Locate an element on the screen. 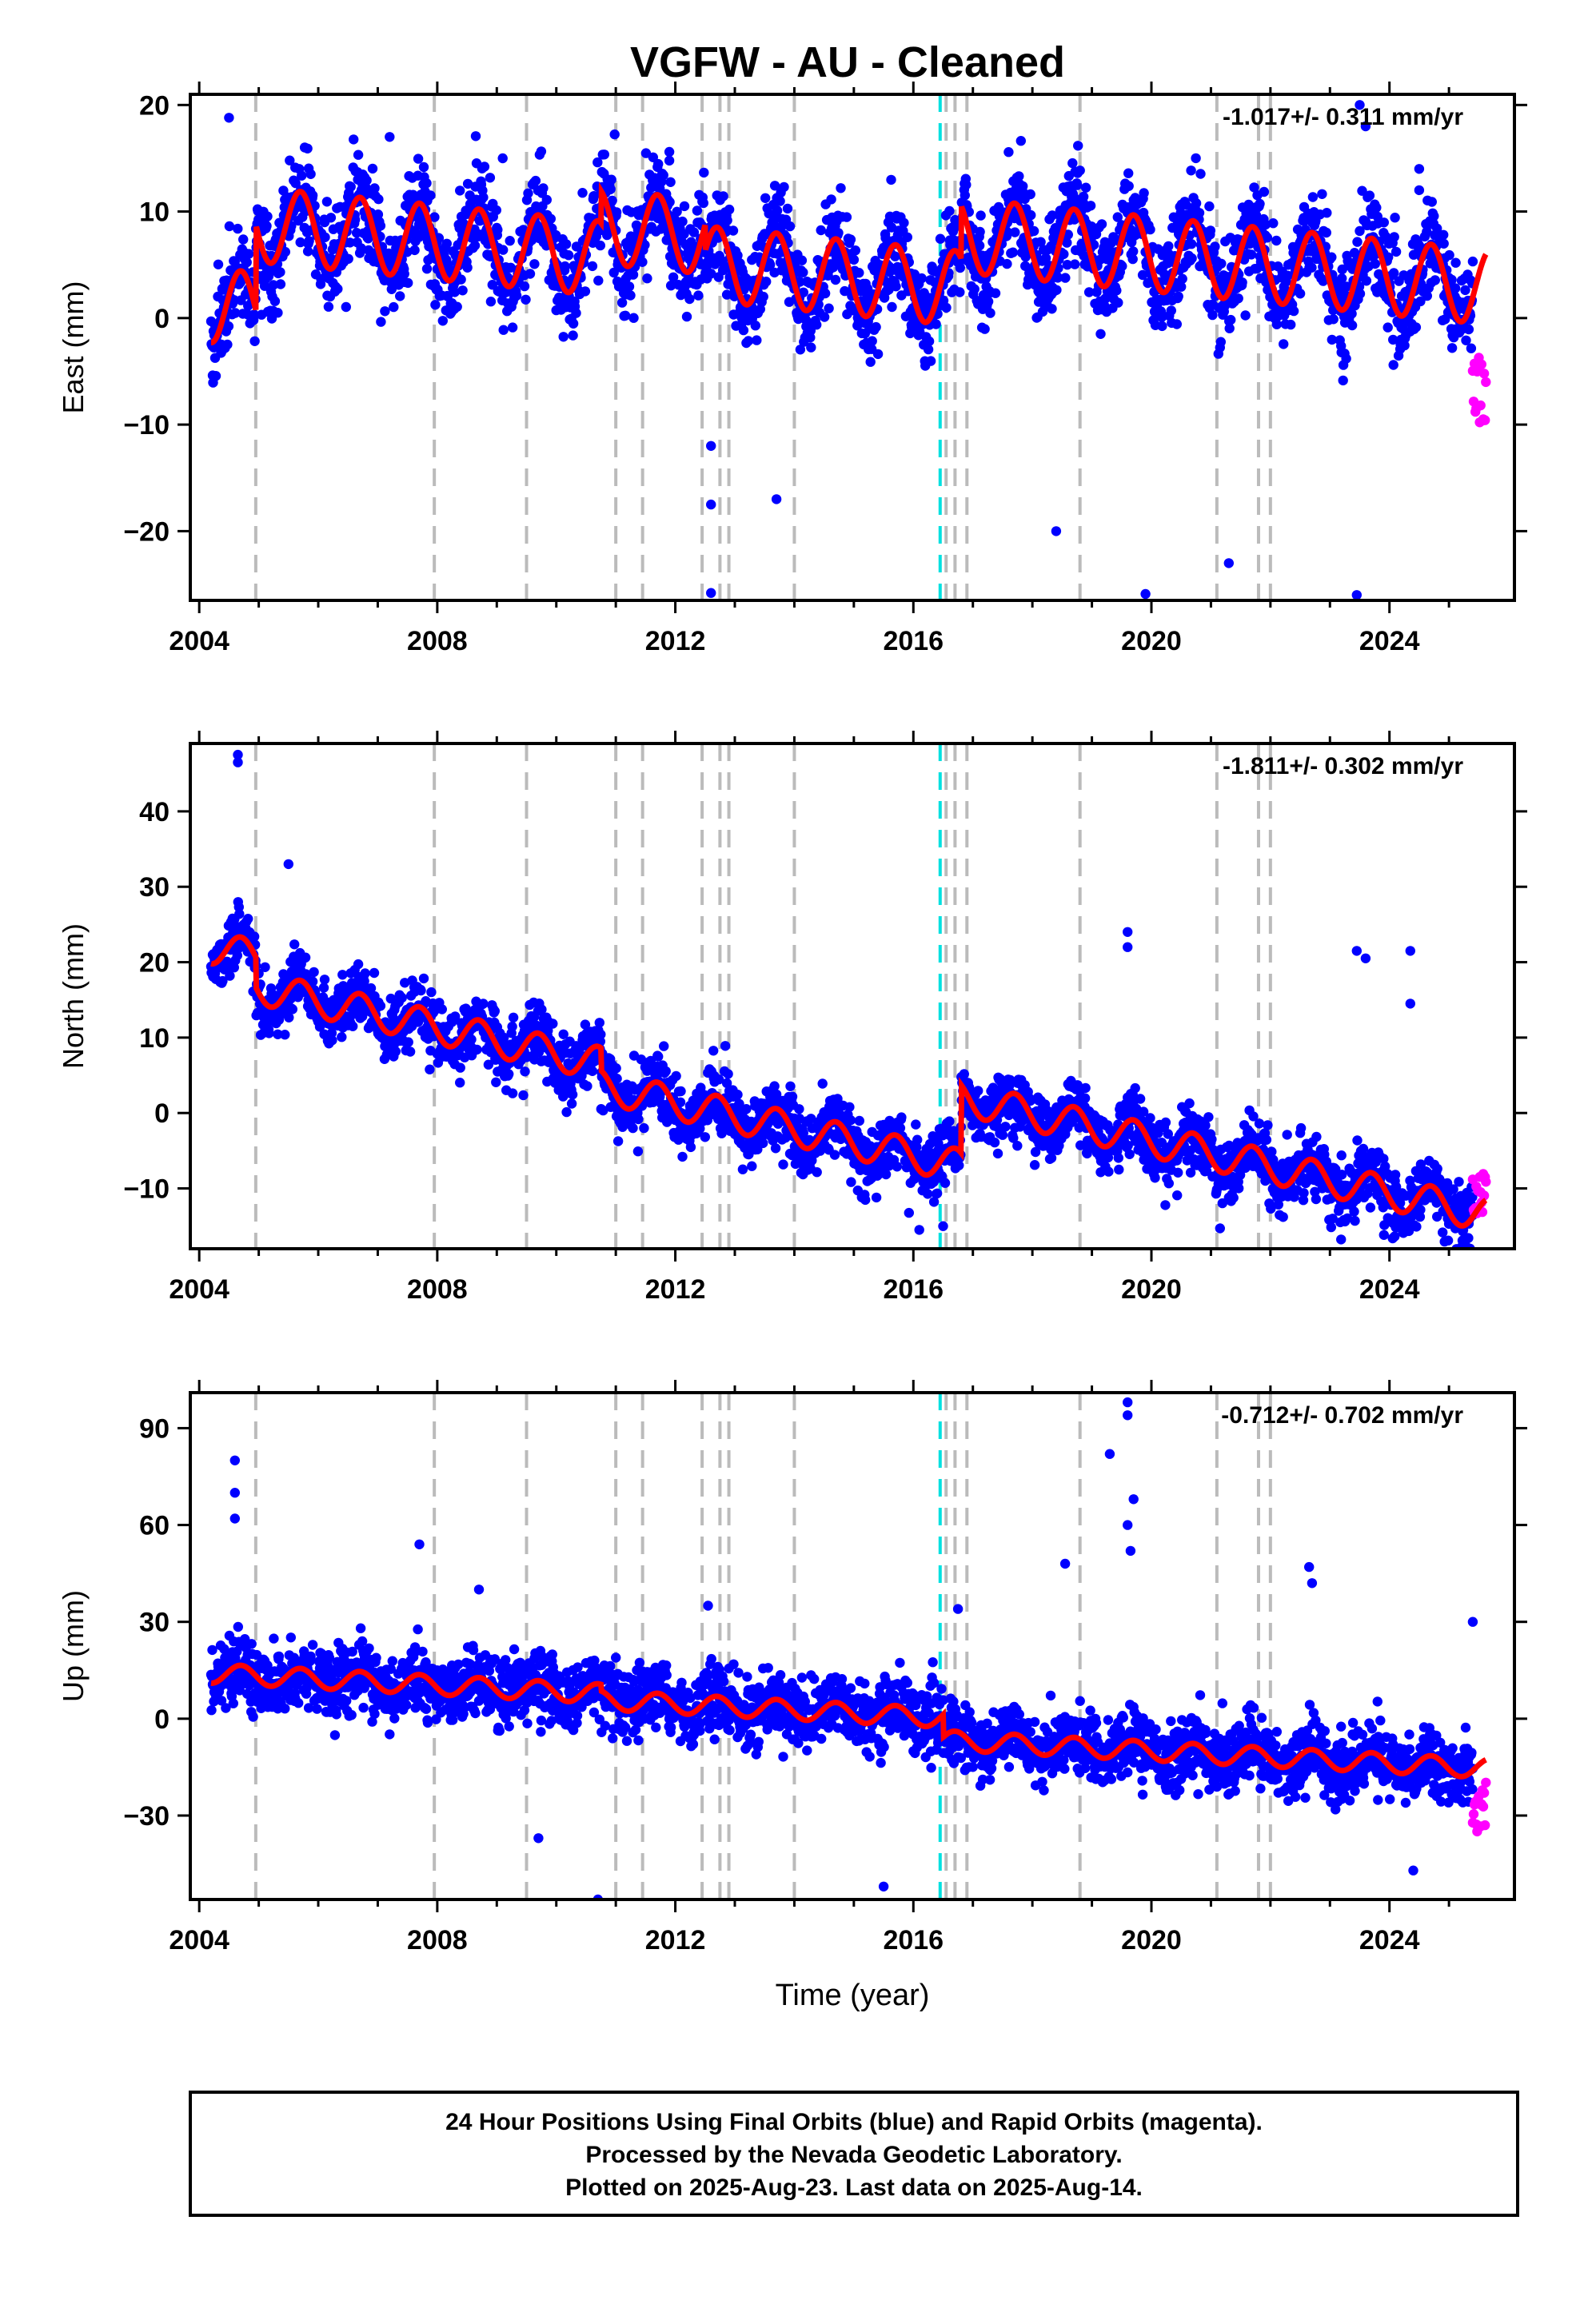 The height and width of the screenshot is (2324, 1580). east-y-tick-label: 0 is located at coordinates (162, 319).